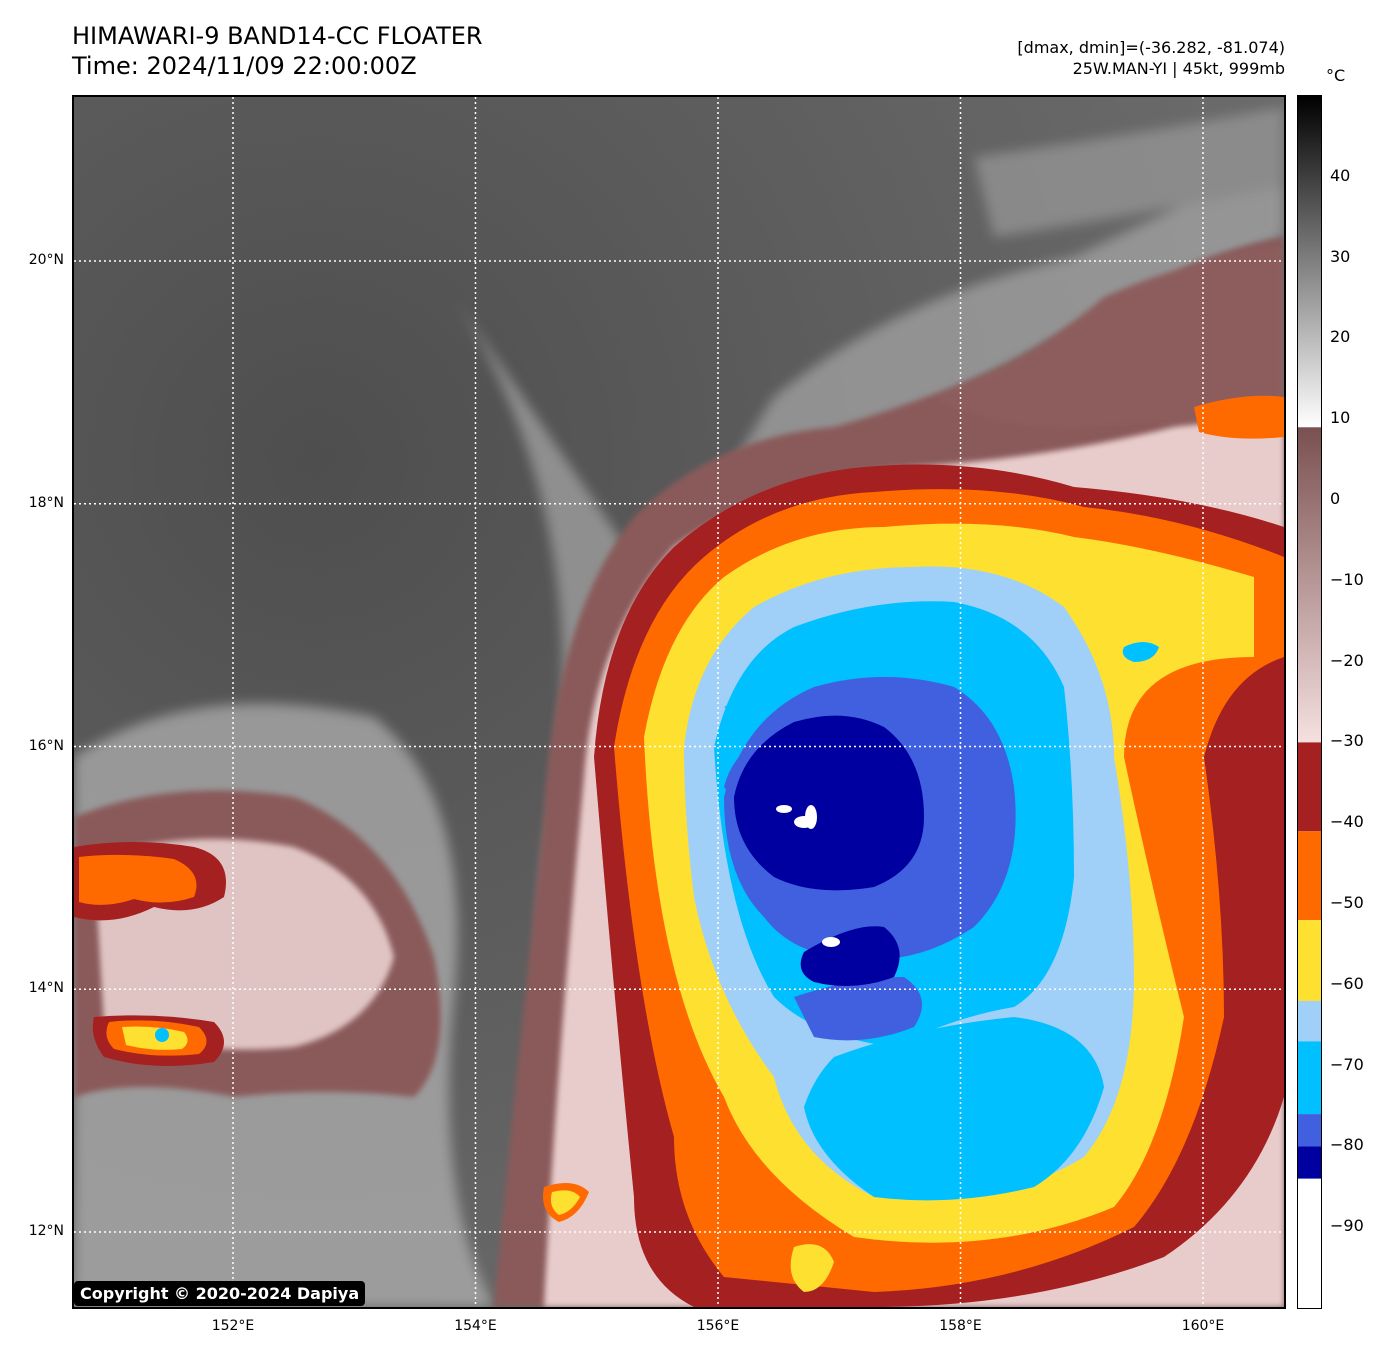 This screenshot has width=1390, height=1359. Describe the element at coordinates (1309, 1021) in the screenshot. I see `colorbar-segment-lightblue` at that location.